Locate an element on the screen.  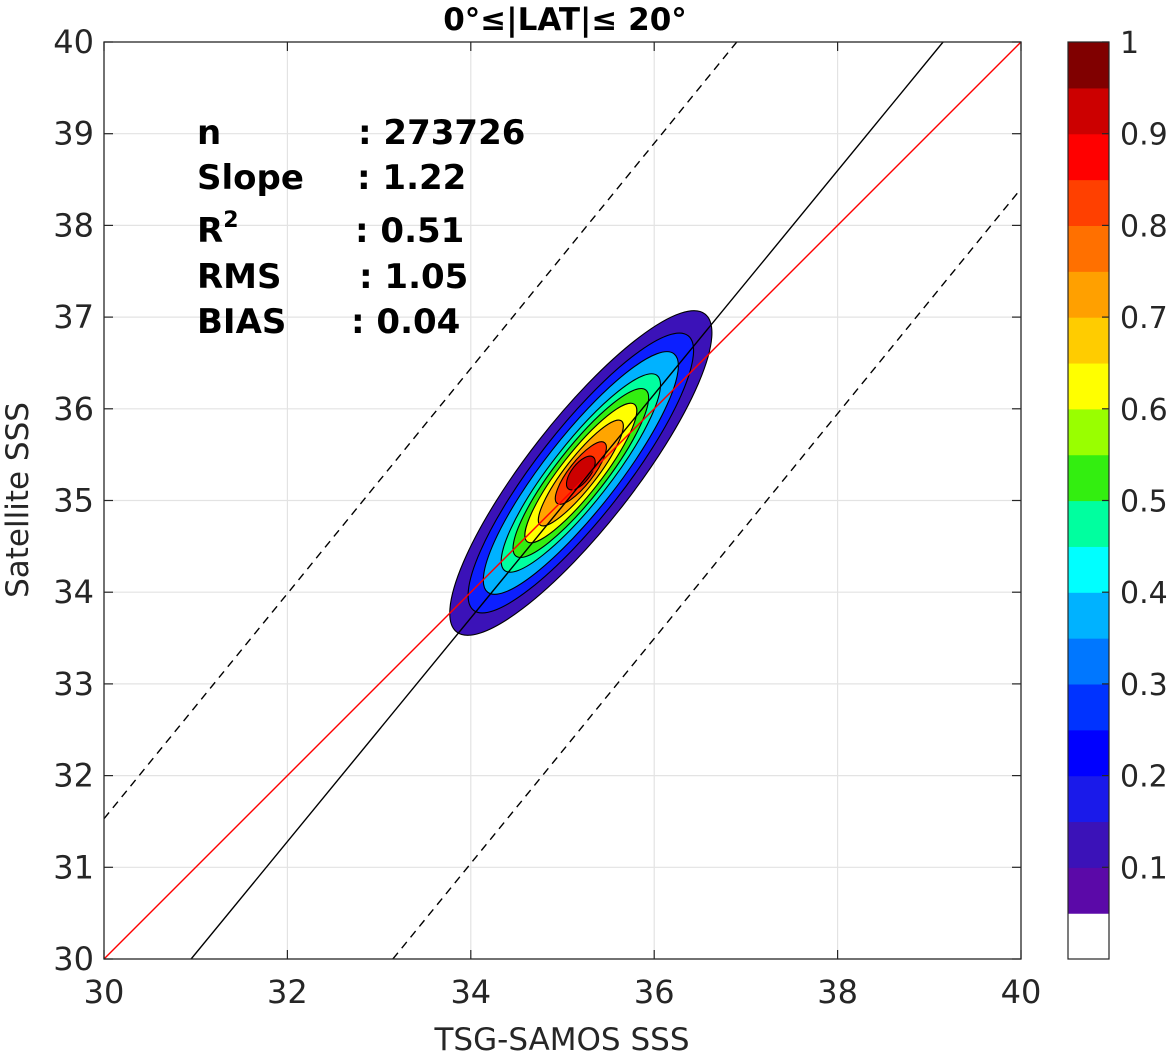
y-tick-label: 38 is located at coordinates (73, 225).